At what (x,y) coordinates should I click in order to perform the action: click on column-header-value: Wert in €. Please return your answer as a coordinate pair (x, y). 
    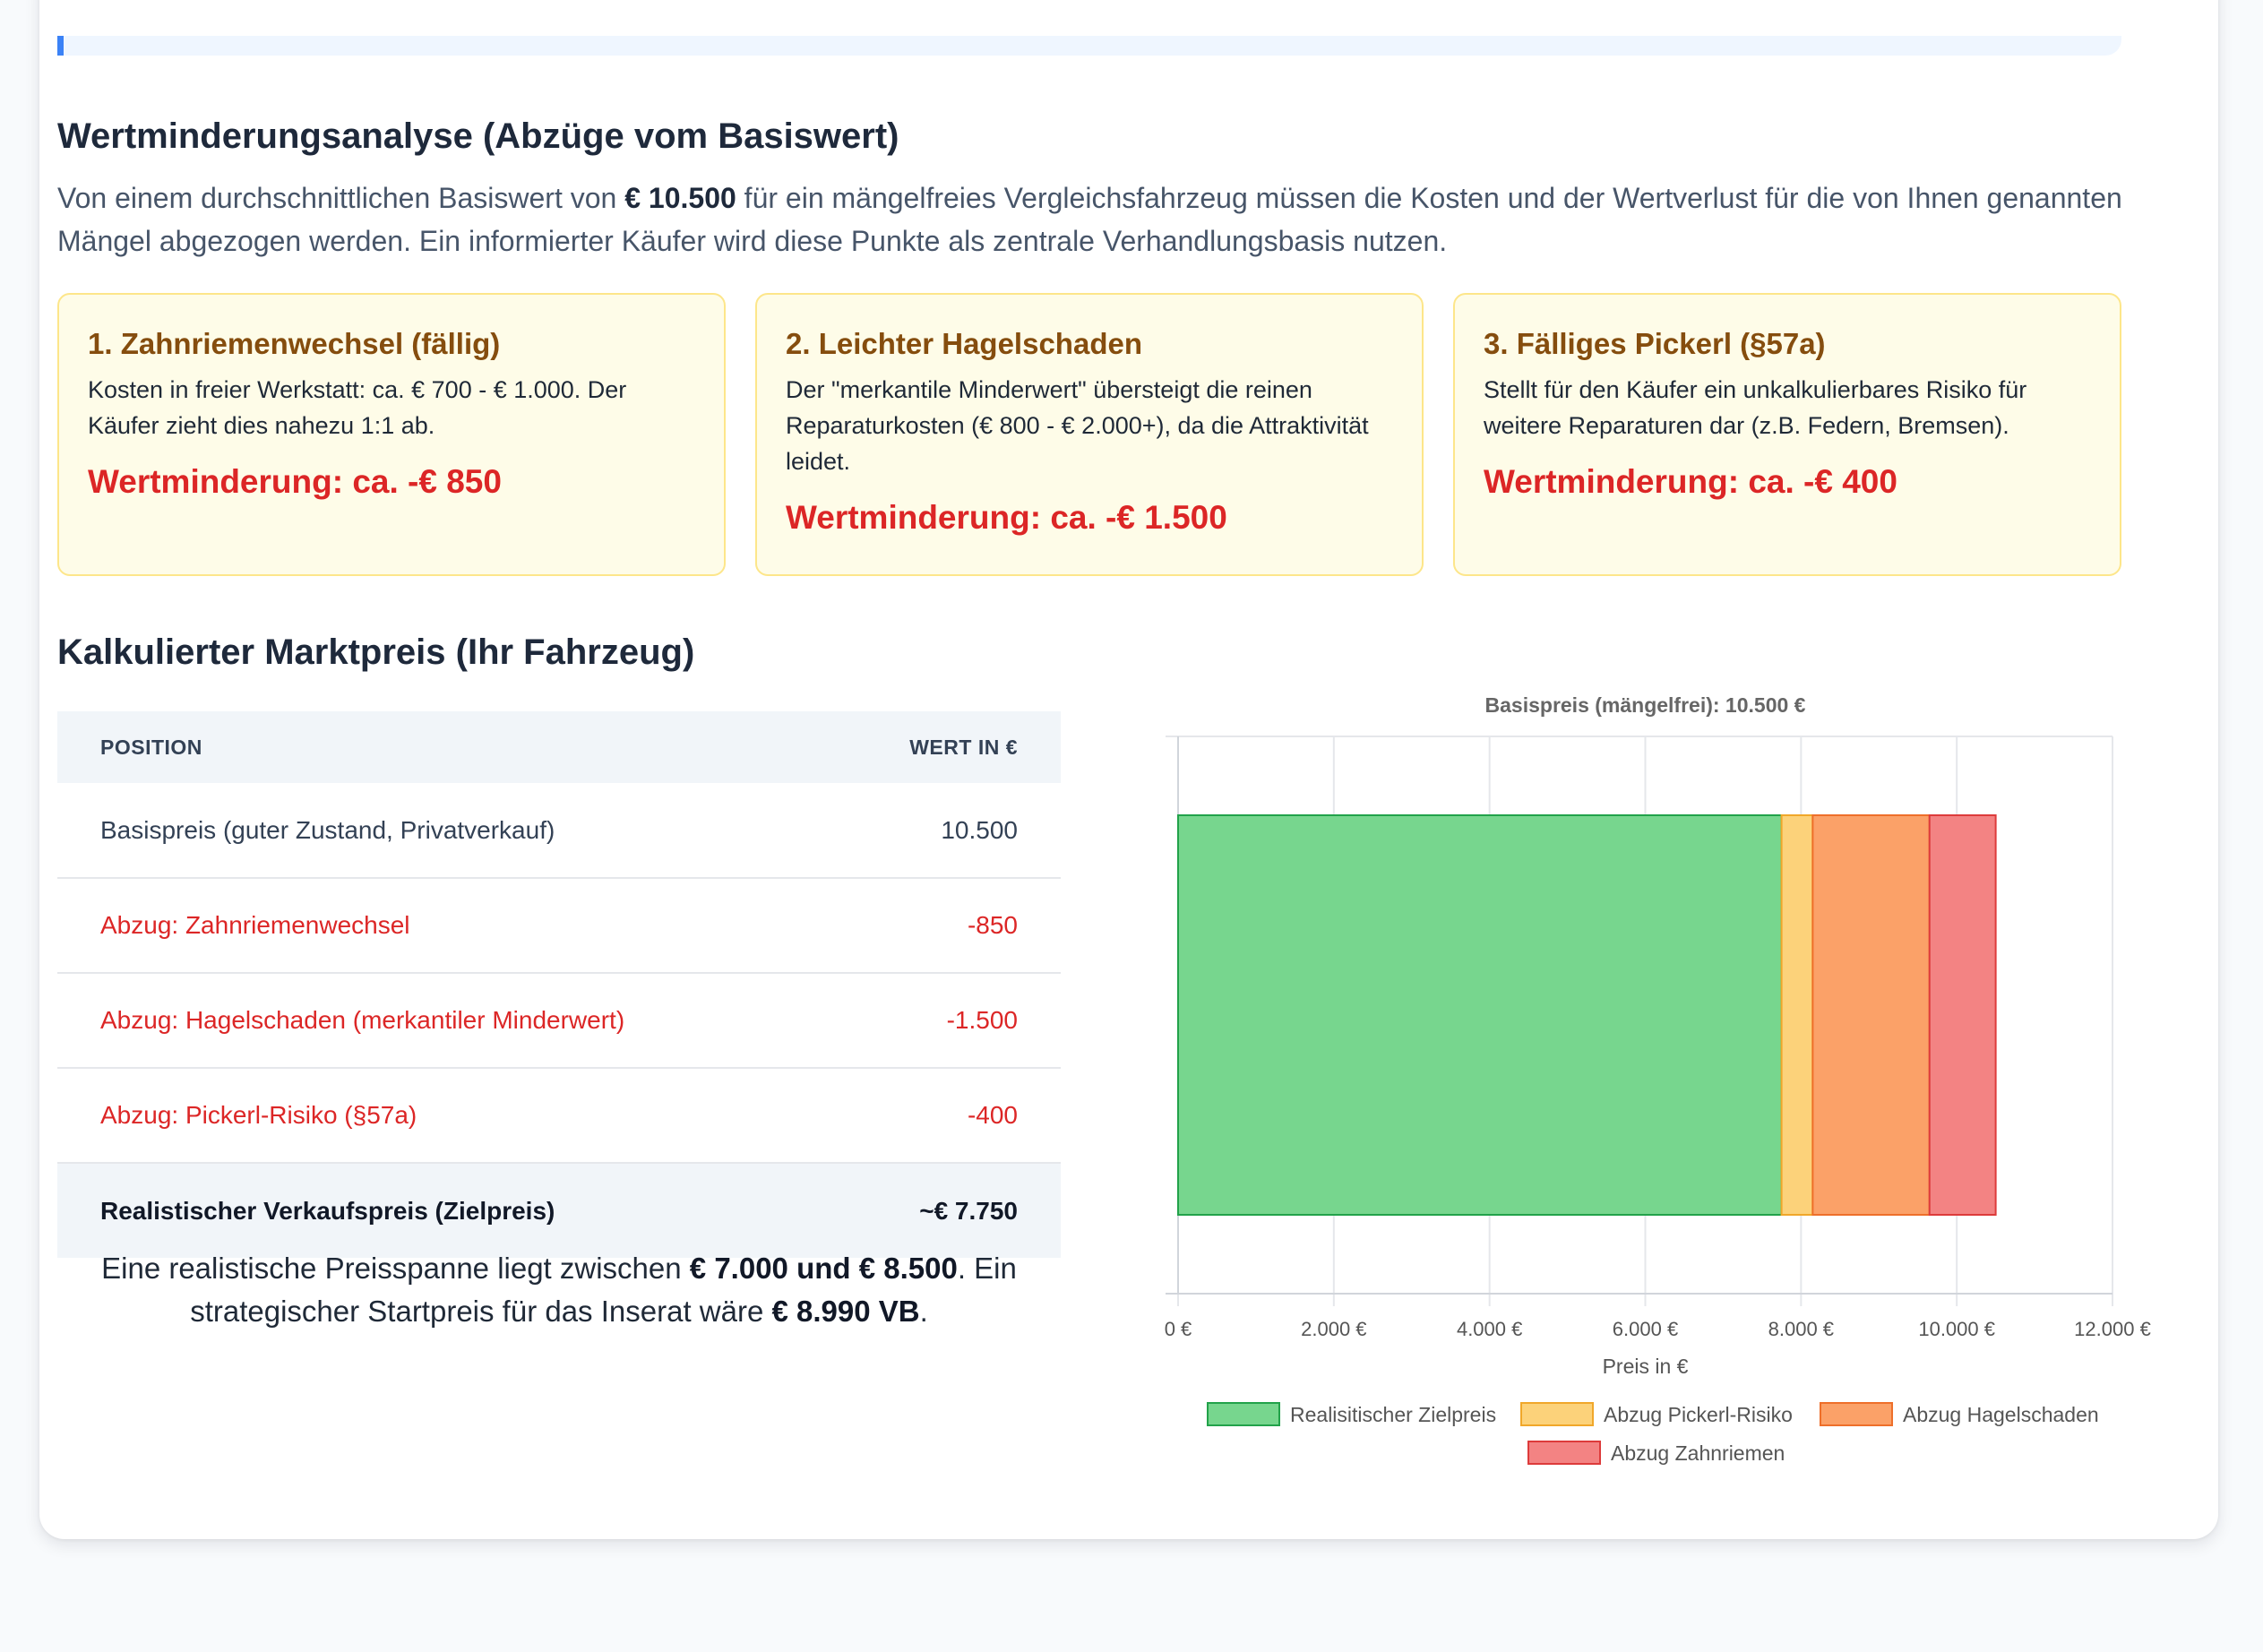
    Looking at the image, I should click on (955, 747).